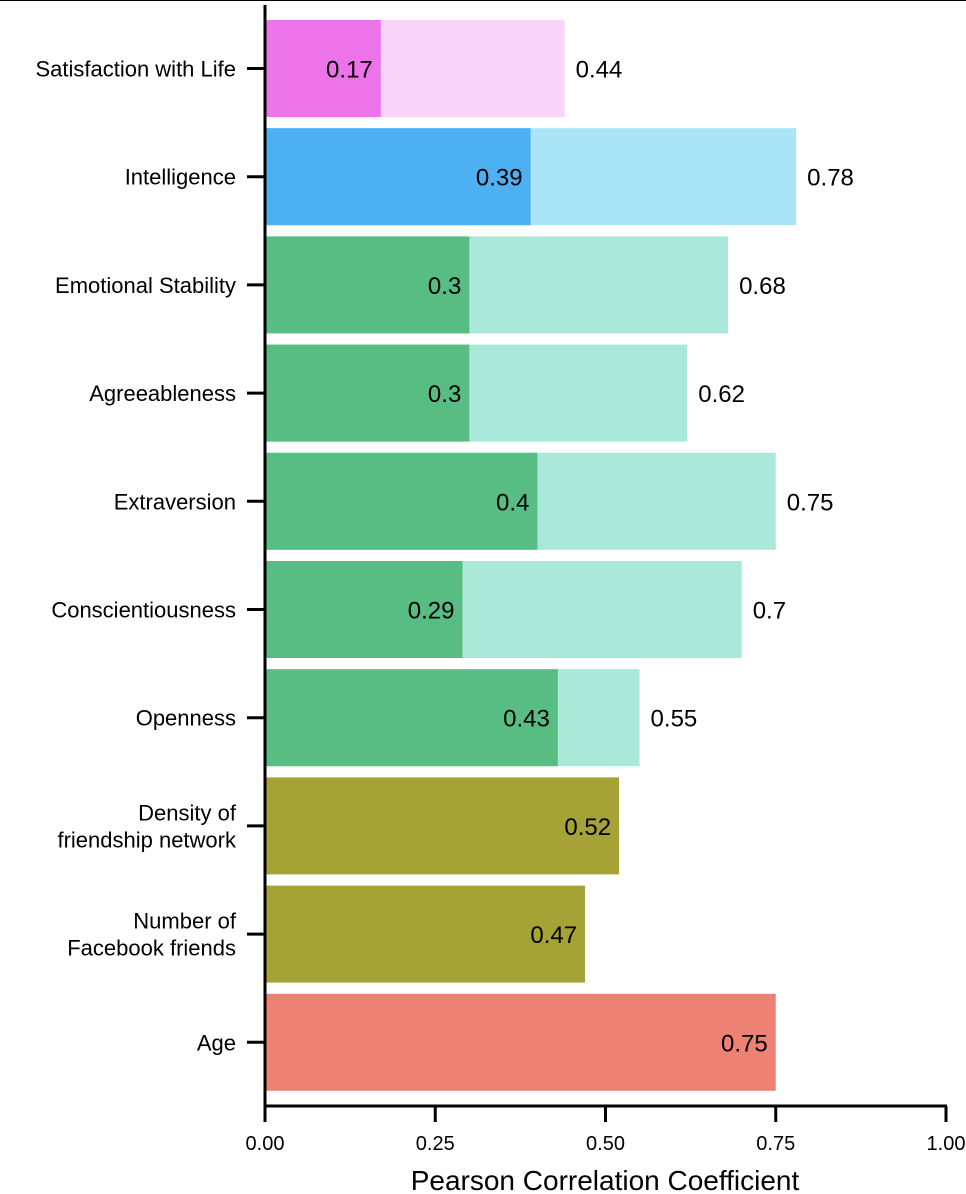 The image size is (966, 1194). I want to click on category-label: Conscientiousness, so click(143, 610).